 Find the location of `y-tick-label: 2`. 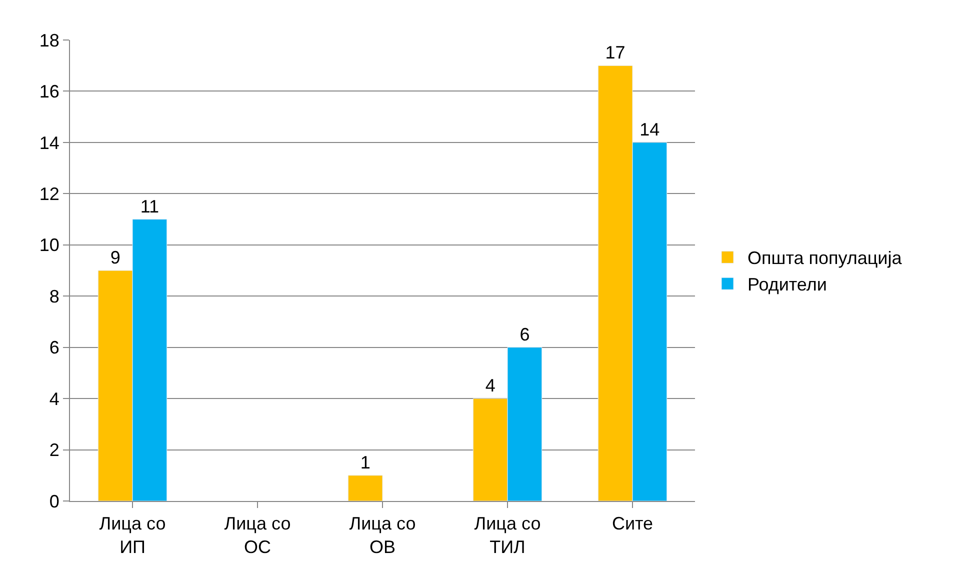

y-tick-label: 2 is located at coordinates (54, 450).